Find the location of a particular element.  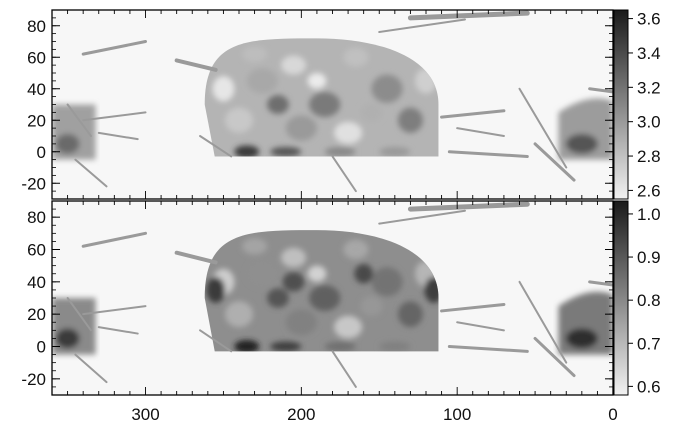

colorbar-tick-label: 2.6 is located at coordinates (649, 190).